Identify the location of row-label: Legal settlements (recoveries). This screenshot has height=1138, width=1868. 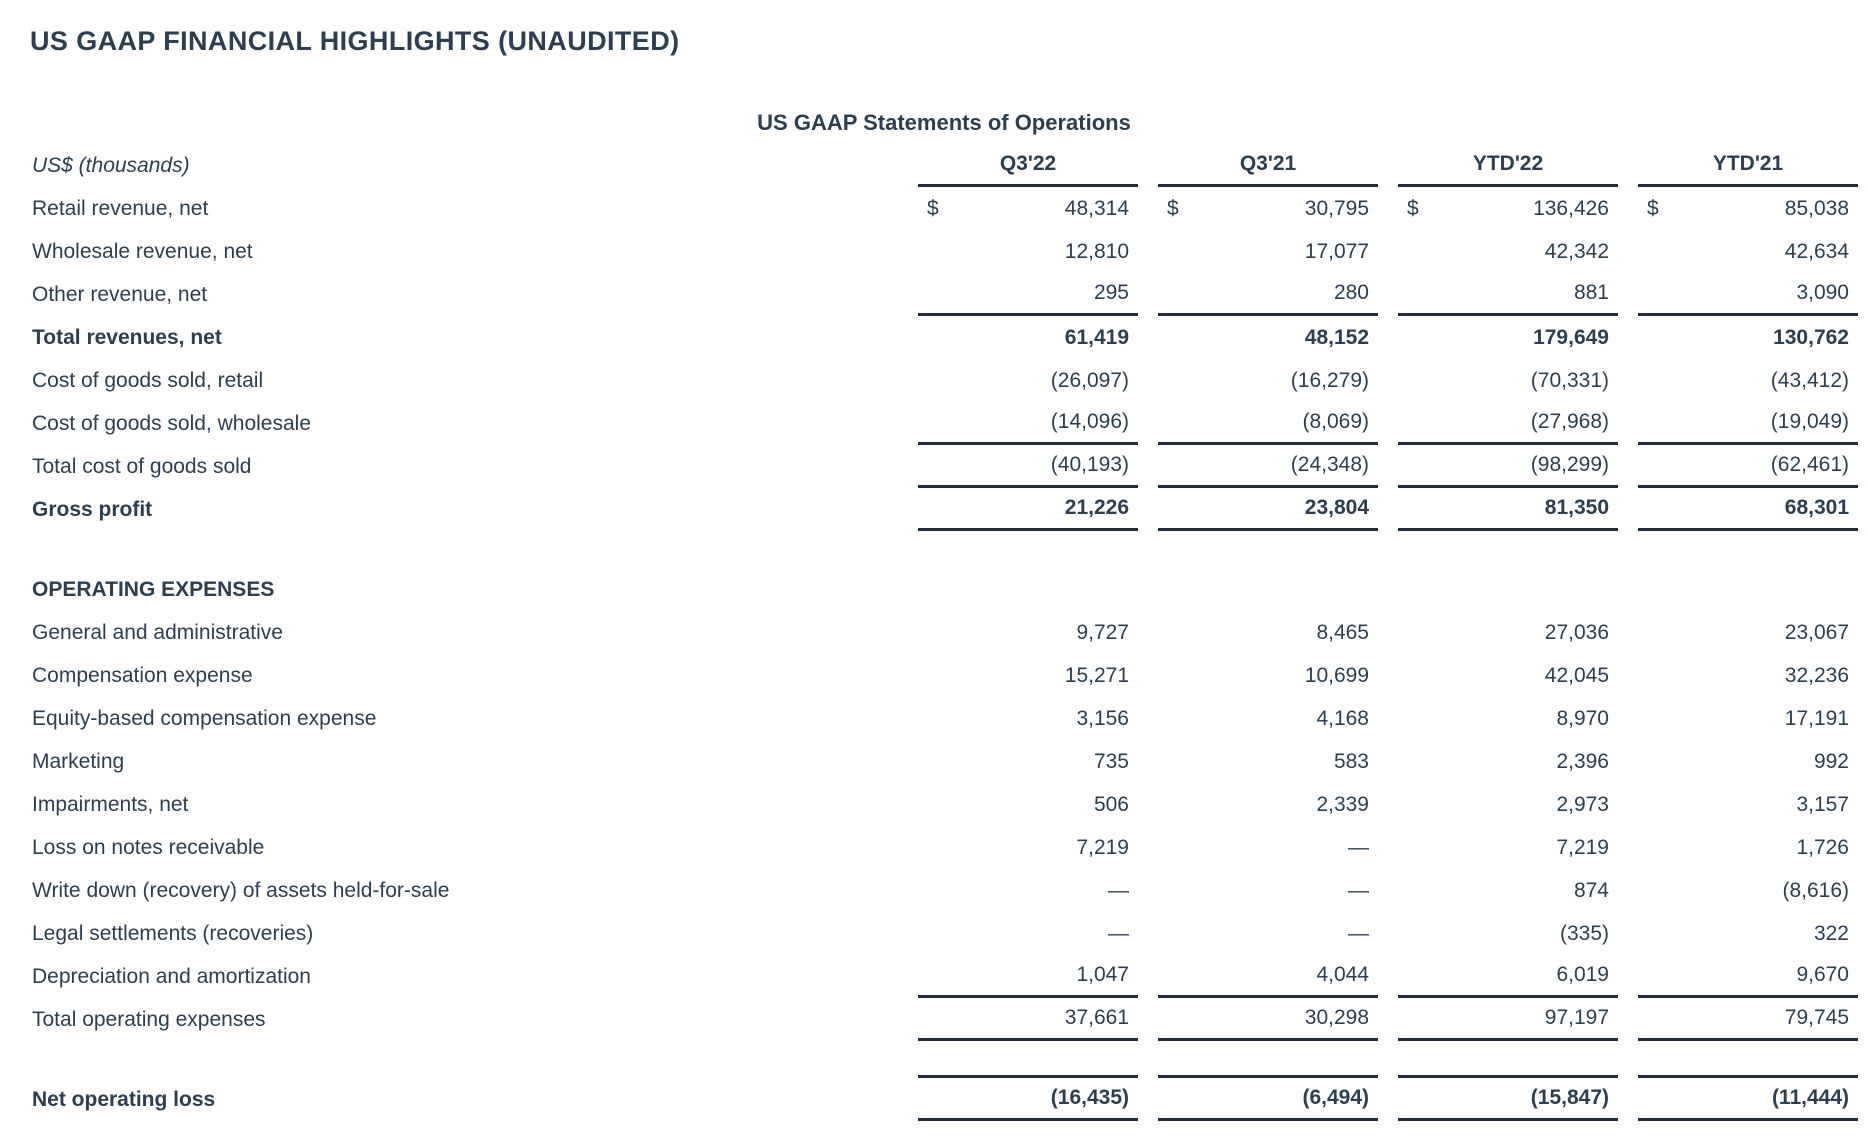
(173, 933).